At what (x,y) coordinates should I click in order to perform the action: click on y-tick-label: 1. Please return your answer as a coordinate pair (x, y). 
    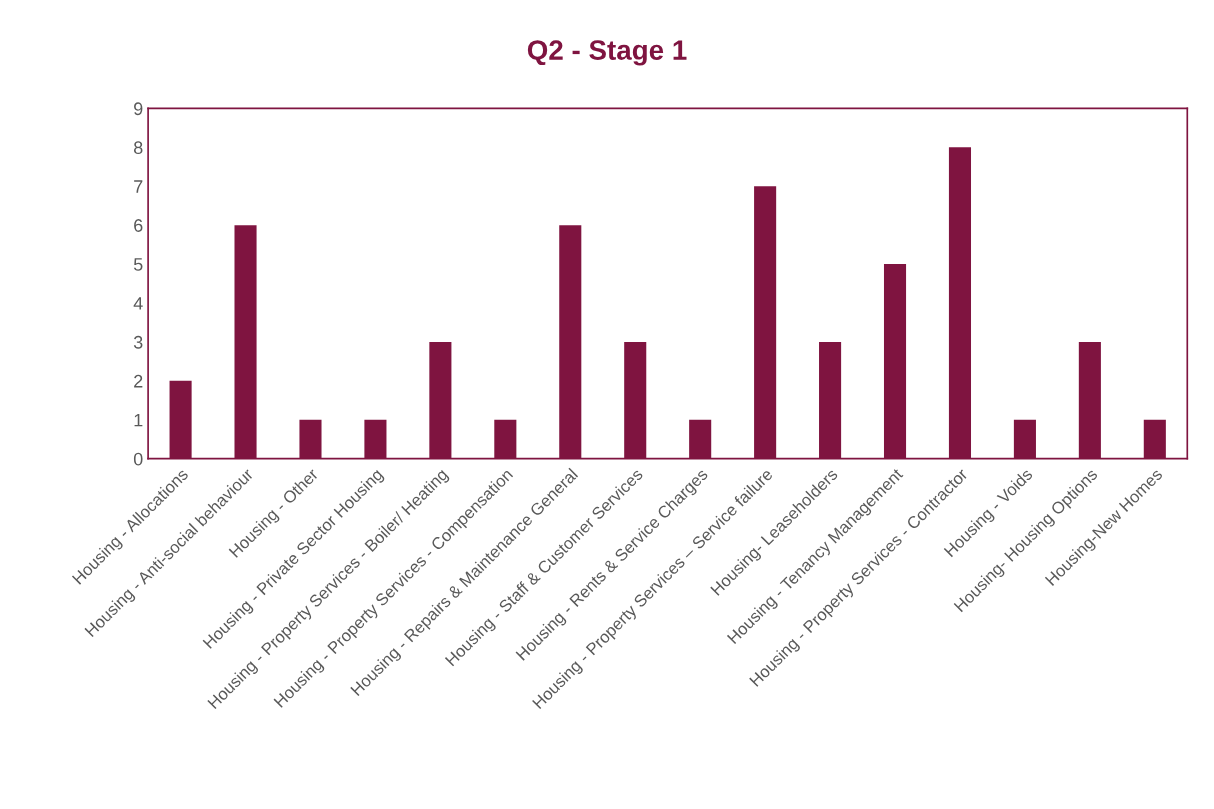
    Looking at the image, I should click on (138, 420).